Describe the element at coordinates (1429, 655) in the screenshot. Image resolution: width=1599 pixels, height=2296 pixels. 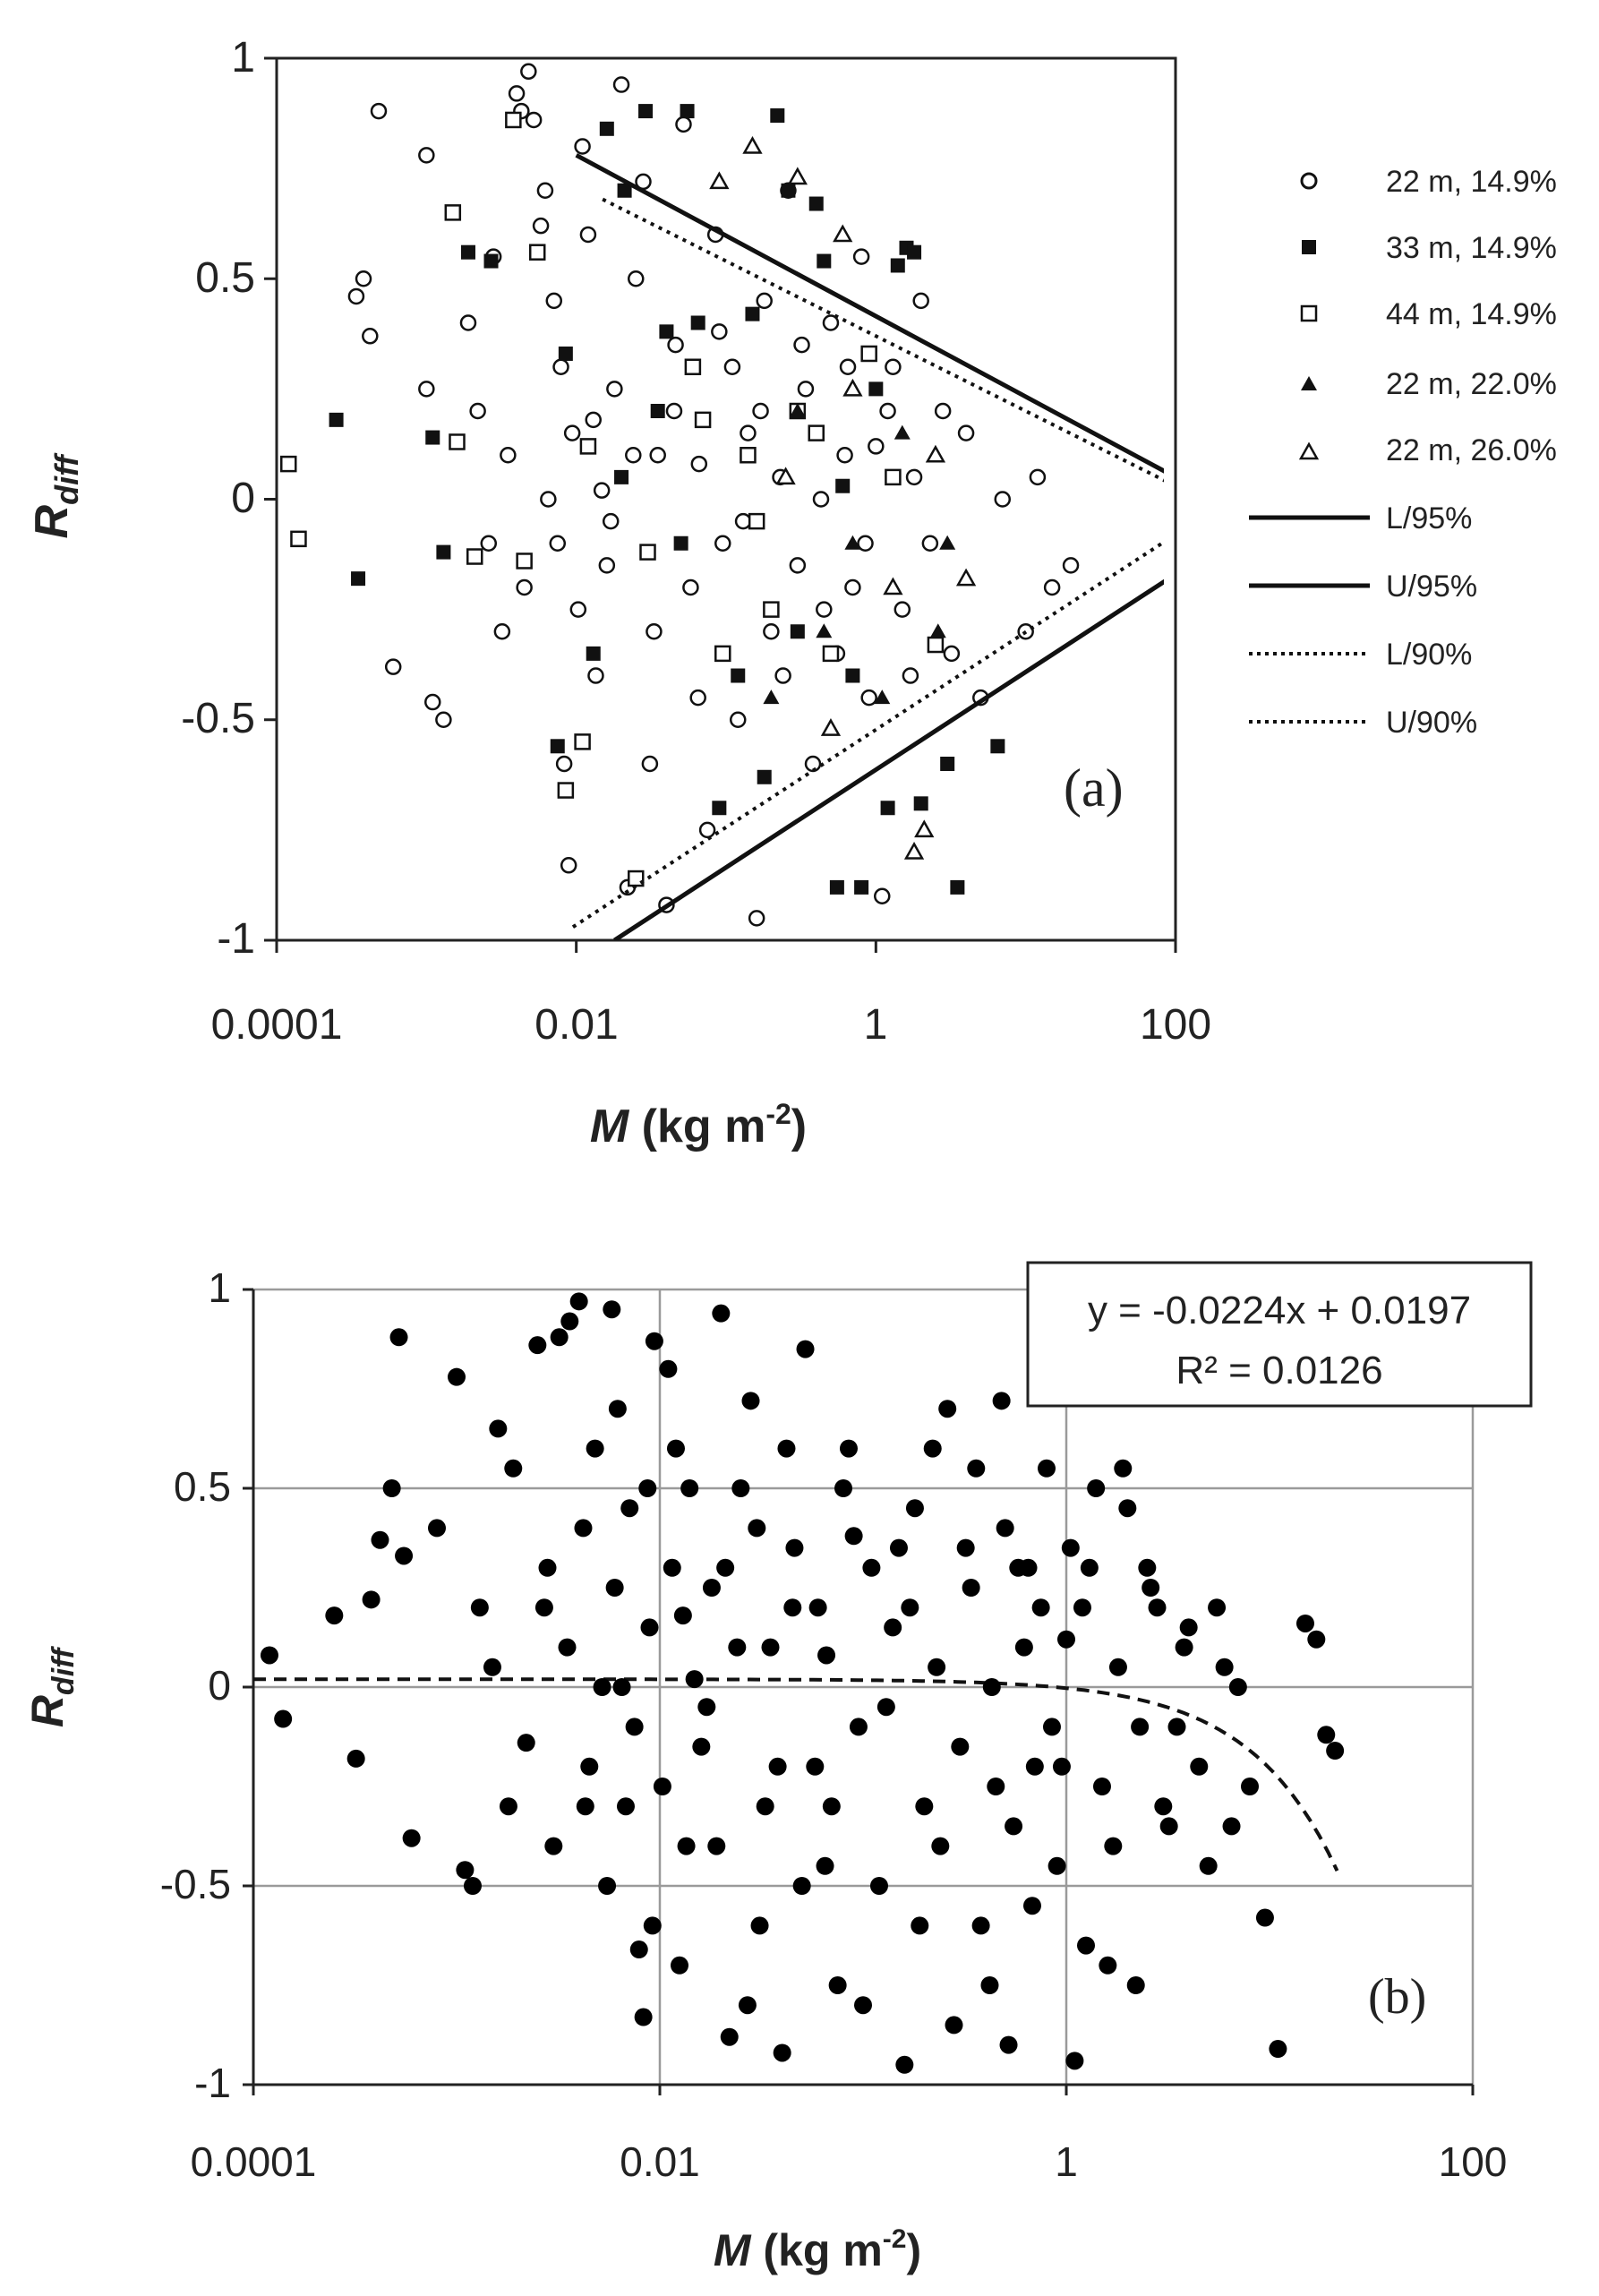
I see `legend-label-7: L/90%` at that location.